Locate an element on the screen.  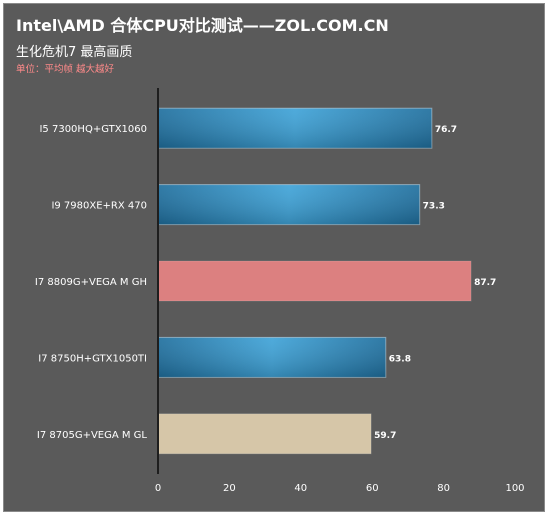
x-tick-label-60: 60 is located at coordinates (372, 488).